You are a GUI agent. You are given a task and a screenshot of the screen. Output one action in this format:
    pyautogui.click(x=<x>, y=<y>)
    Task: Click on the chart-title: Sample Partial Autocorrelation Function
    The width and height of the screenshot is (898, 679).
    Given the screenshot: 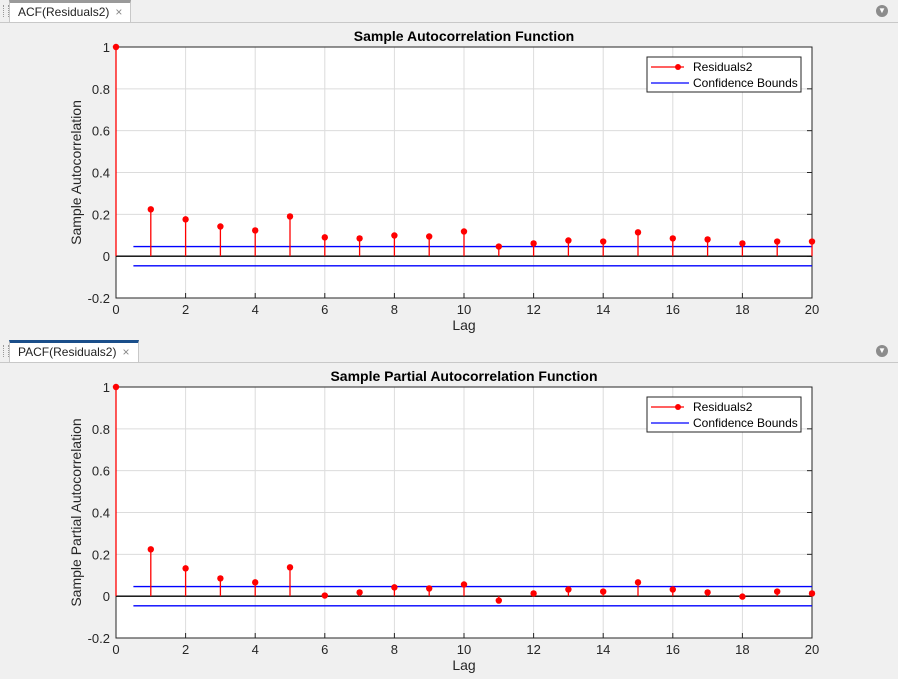 What is the action you would take?
    pyautogui.click(x=463, y=376)
    